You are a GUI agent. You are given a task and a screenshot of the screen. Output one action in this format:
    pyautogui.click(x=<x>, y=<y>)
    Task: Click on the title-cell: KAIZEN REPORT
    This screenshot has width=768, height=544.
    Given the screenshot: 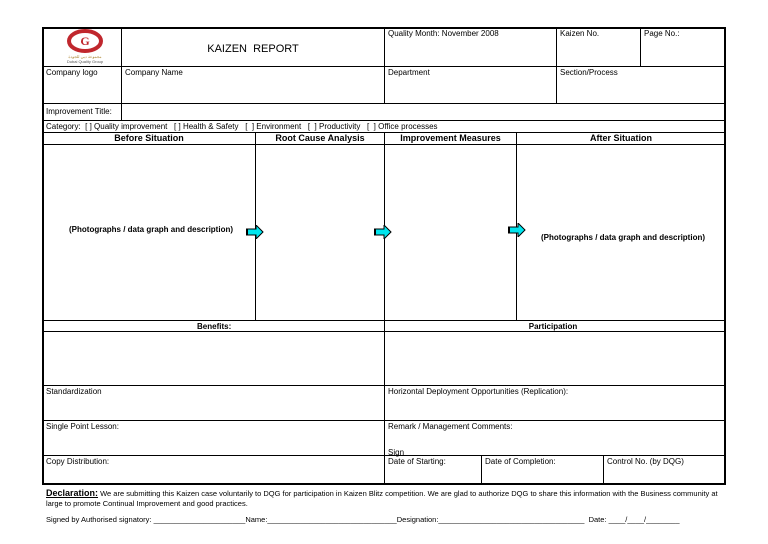 What is the action you would take?
    pyautogui.click(x=253, y=47)
    